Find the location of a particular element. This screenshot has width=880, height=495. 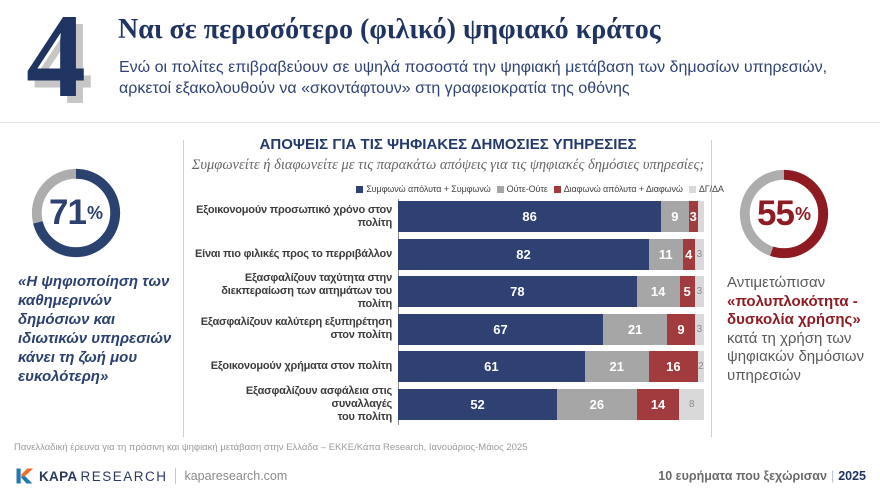

left-donut-value: 71% is located at coordinates (76, 212).